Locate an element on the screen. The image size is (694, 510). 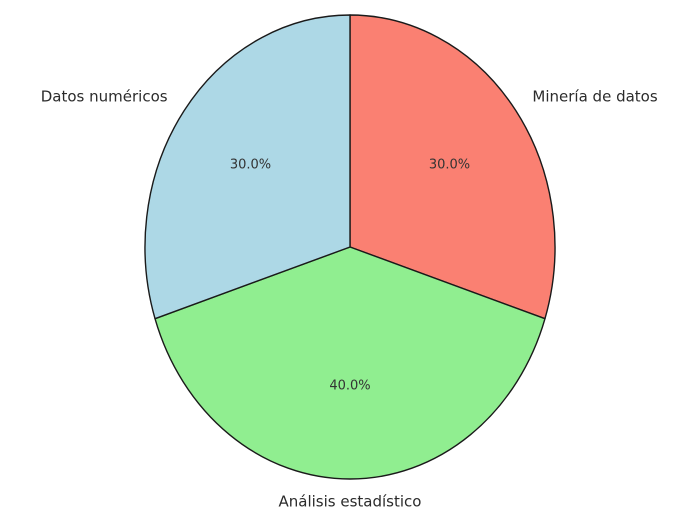
percent-label-datos-numericos: 30.0% is located at coordinates (250, 165).